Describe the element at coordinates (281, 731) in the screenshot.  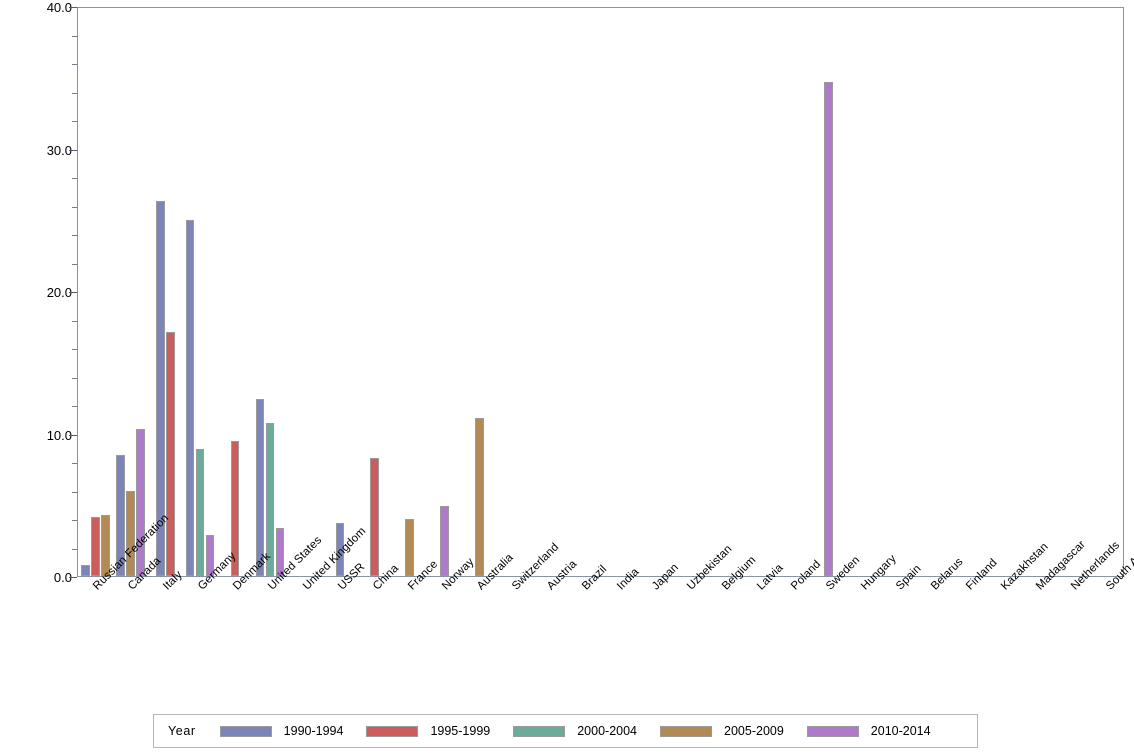
I see `legend-entry: 1990-1994` at that location.